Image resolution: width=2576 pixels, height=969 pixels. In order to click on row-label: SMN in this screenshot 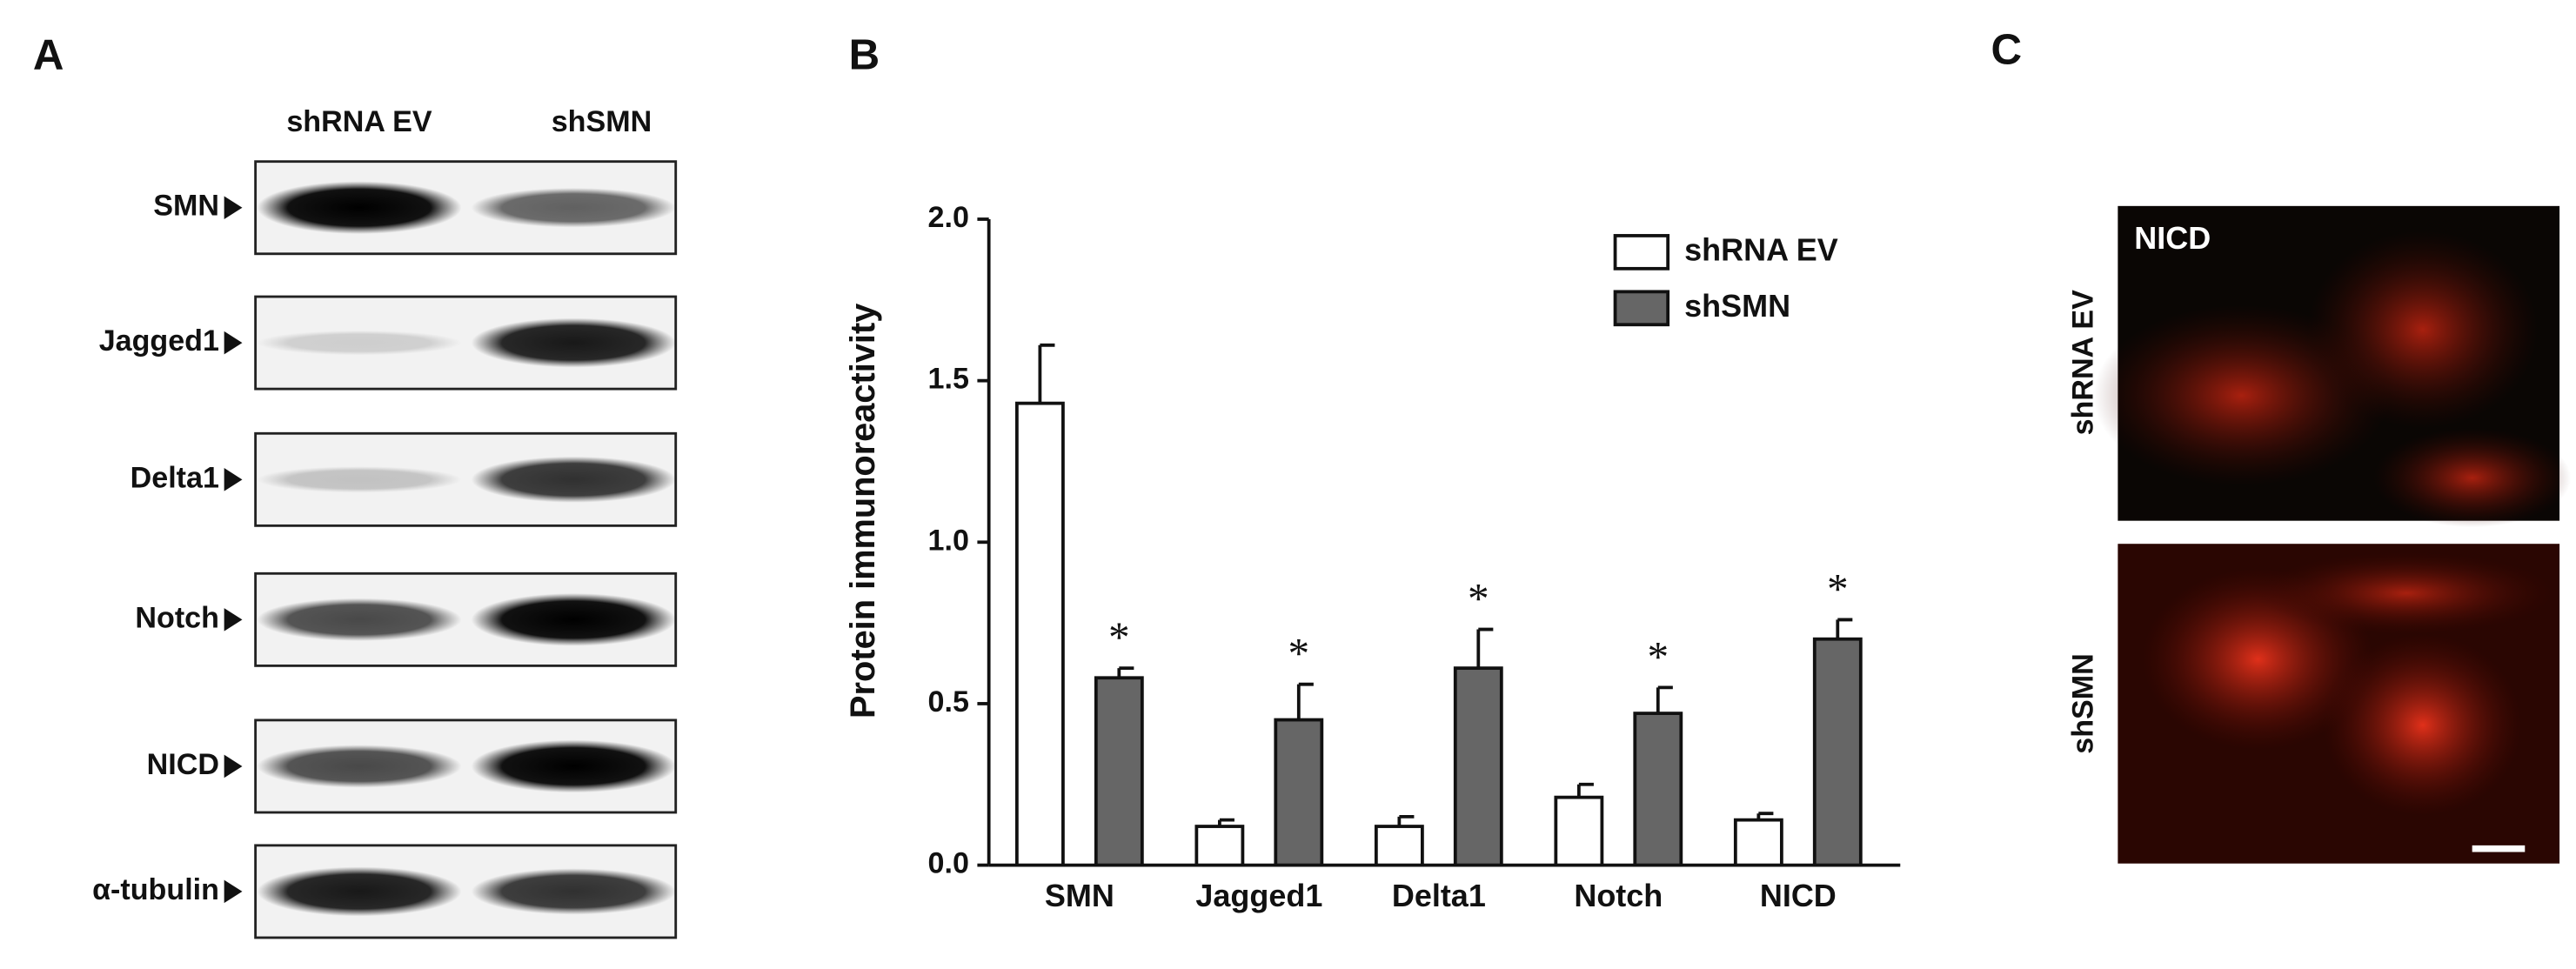, I will do `click(186, 207)`.